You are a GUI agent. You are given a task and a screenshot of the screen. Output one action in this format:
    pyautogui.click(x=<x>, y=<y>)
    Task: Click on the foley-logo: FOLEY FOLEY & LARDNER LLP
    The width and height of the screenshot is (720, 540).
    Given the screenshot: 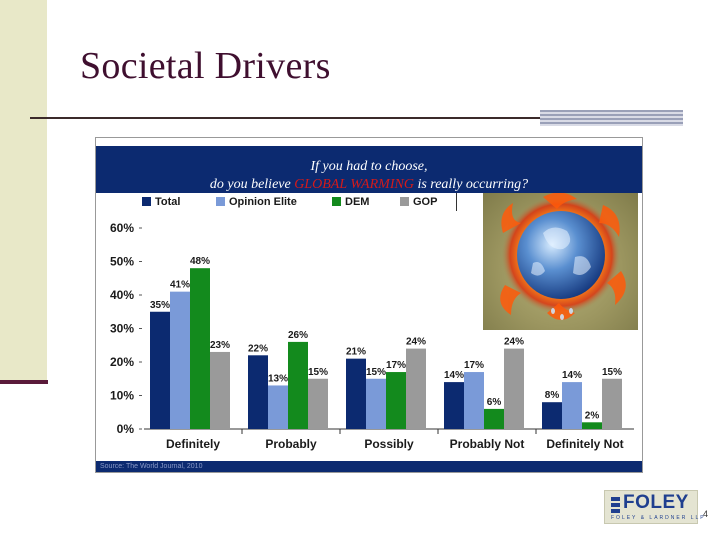 What is the action you would take?
    pyautogui.click(x=654, y=507)
    